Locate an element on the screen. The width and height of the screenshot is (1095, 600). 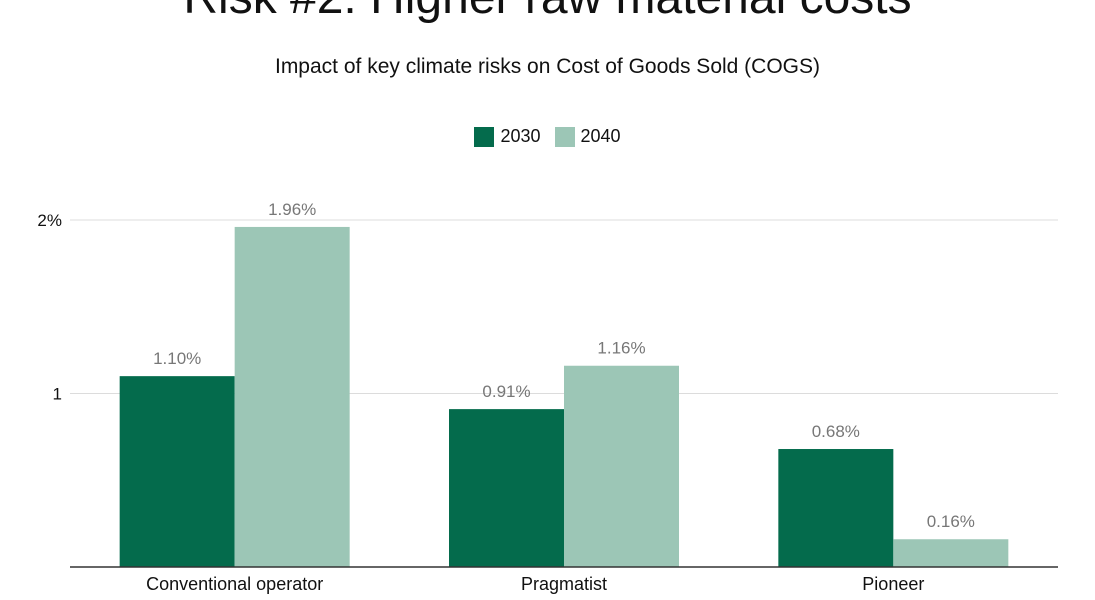
legend-swatch-2040 is located at coordinates (564, 136).